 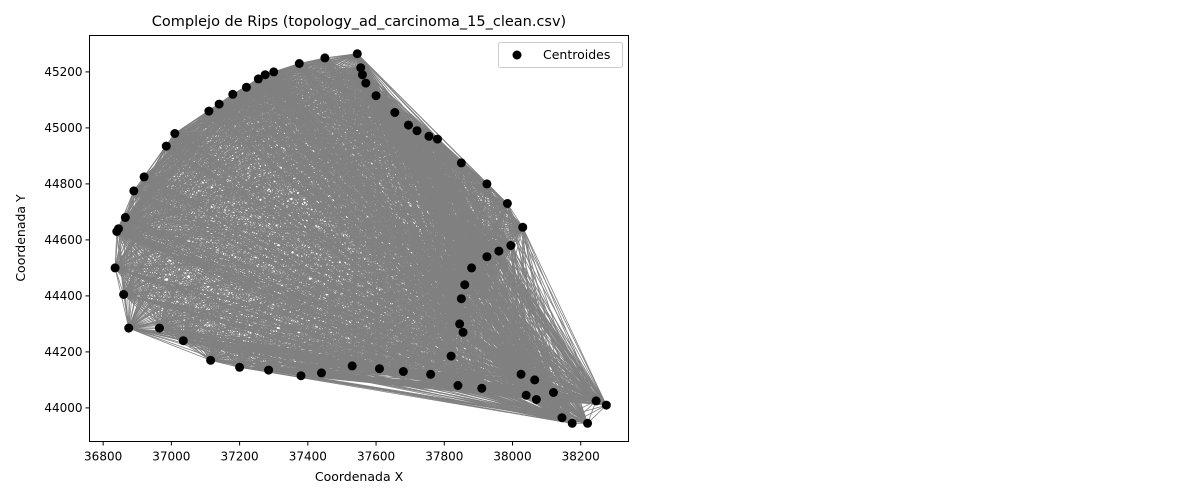 What do you see at coordinates (63, 184) in the screenshot?
I see `y-tick-label: 44800` at bounding box center [63, 184].